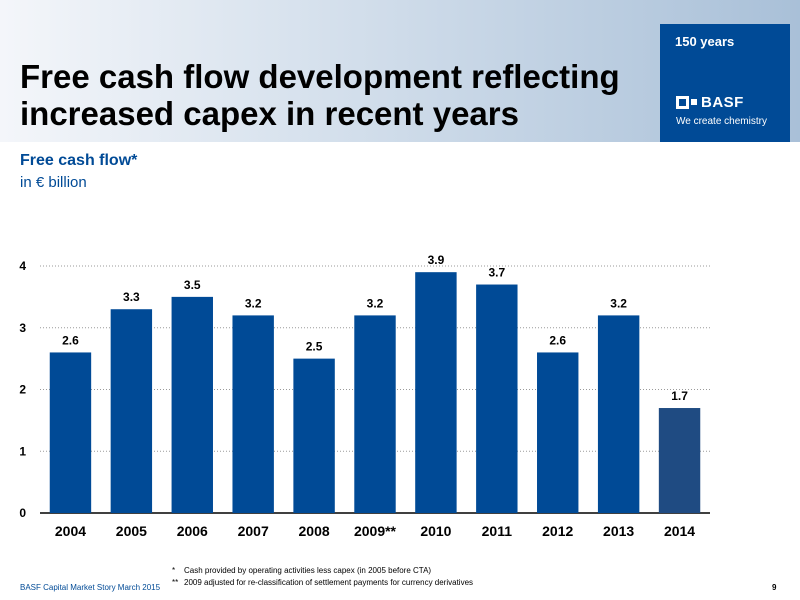 The width and height of the screenshot is (800, 600). What do you see at coordinates (22, 266) in the screenshot?
I see `y-tick-label: 4` at bounding box center [22, 266].